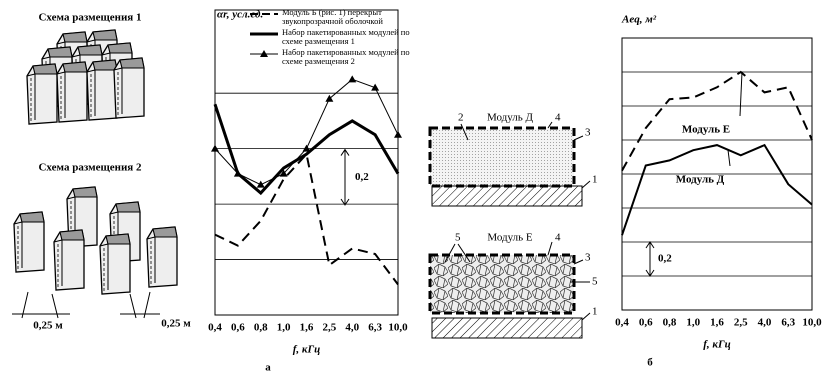 This screenshot has height=375, width=825. I want to click on section-d: 2 Модуль Д 4 3 1, so click(513, 159).